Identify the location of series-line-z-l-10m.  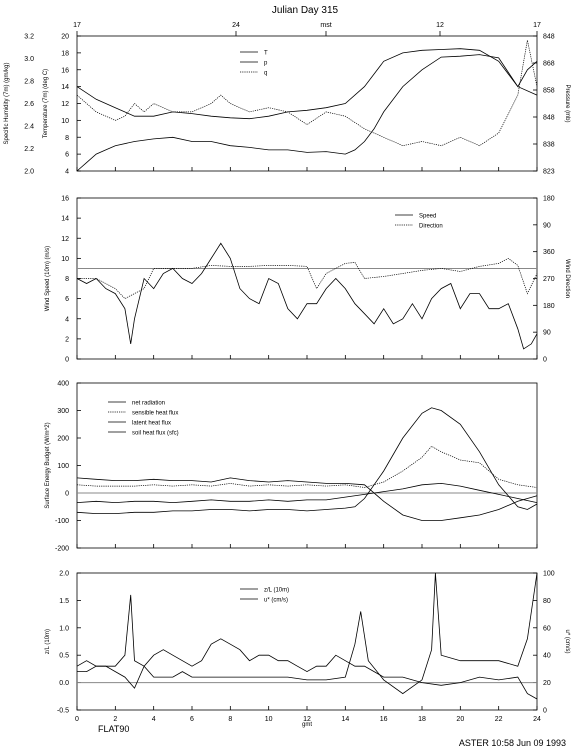
(307, 633).